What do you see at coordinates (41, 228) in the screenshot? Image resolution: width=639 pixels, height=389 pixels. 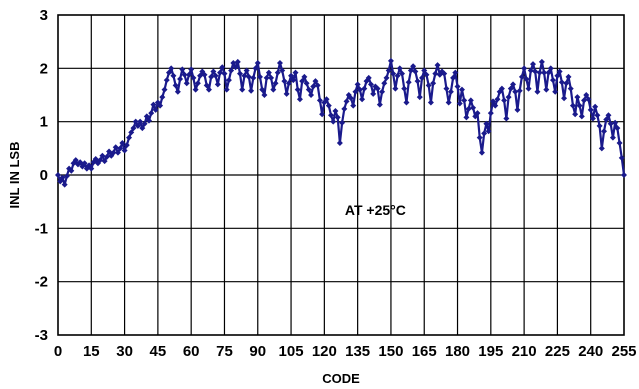 I see `y-tick-label: -1` at bounding box center [41, 228].